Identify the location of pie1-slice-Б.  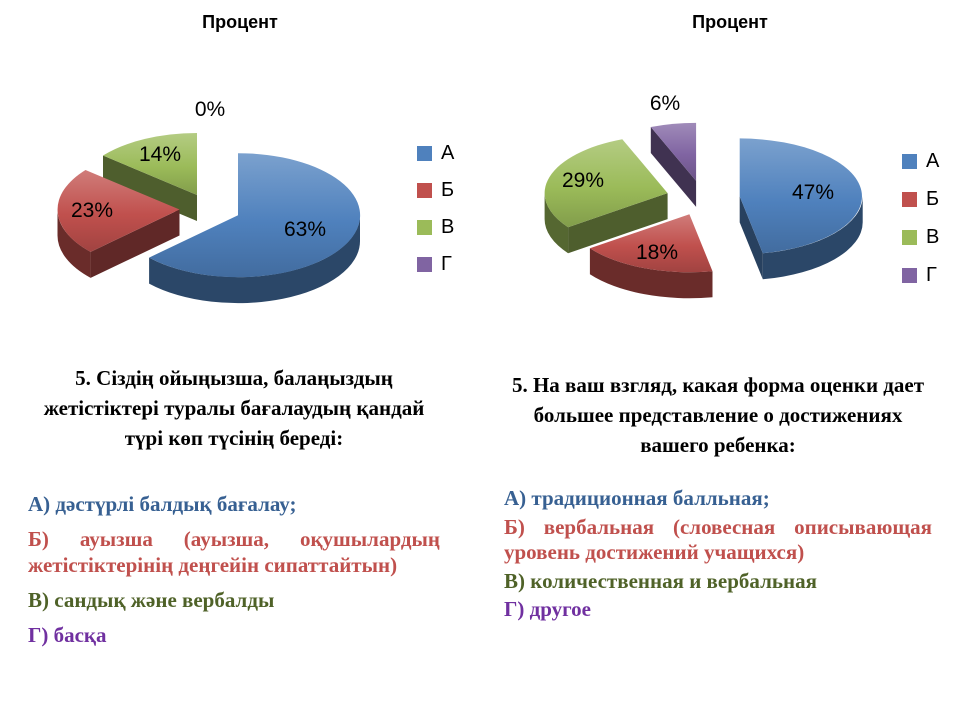
(651, 243).